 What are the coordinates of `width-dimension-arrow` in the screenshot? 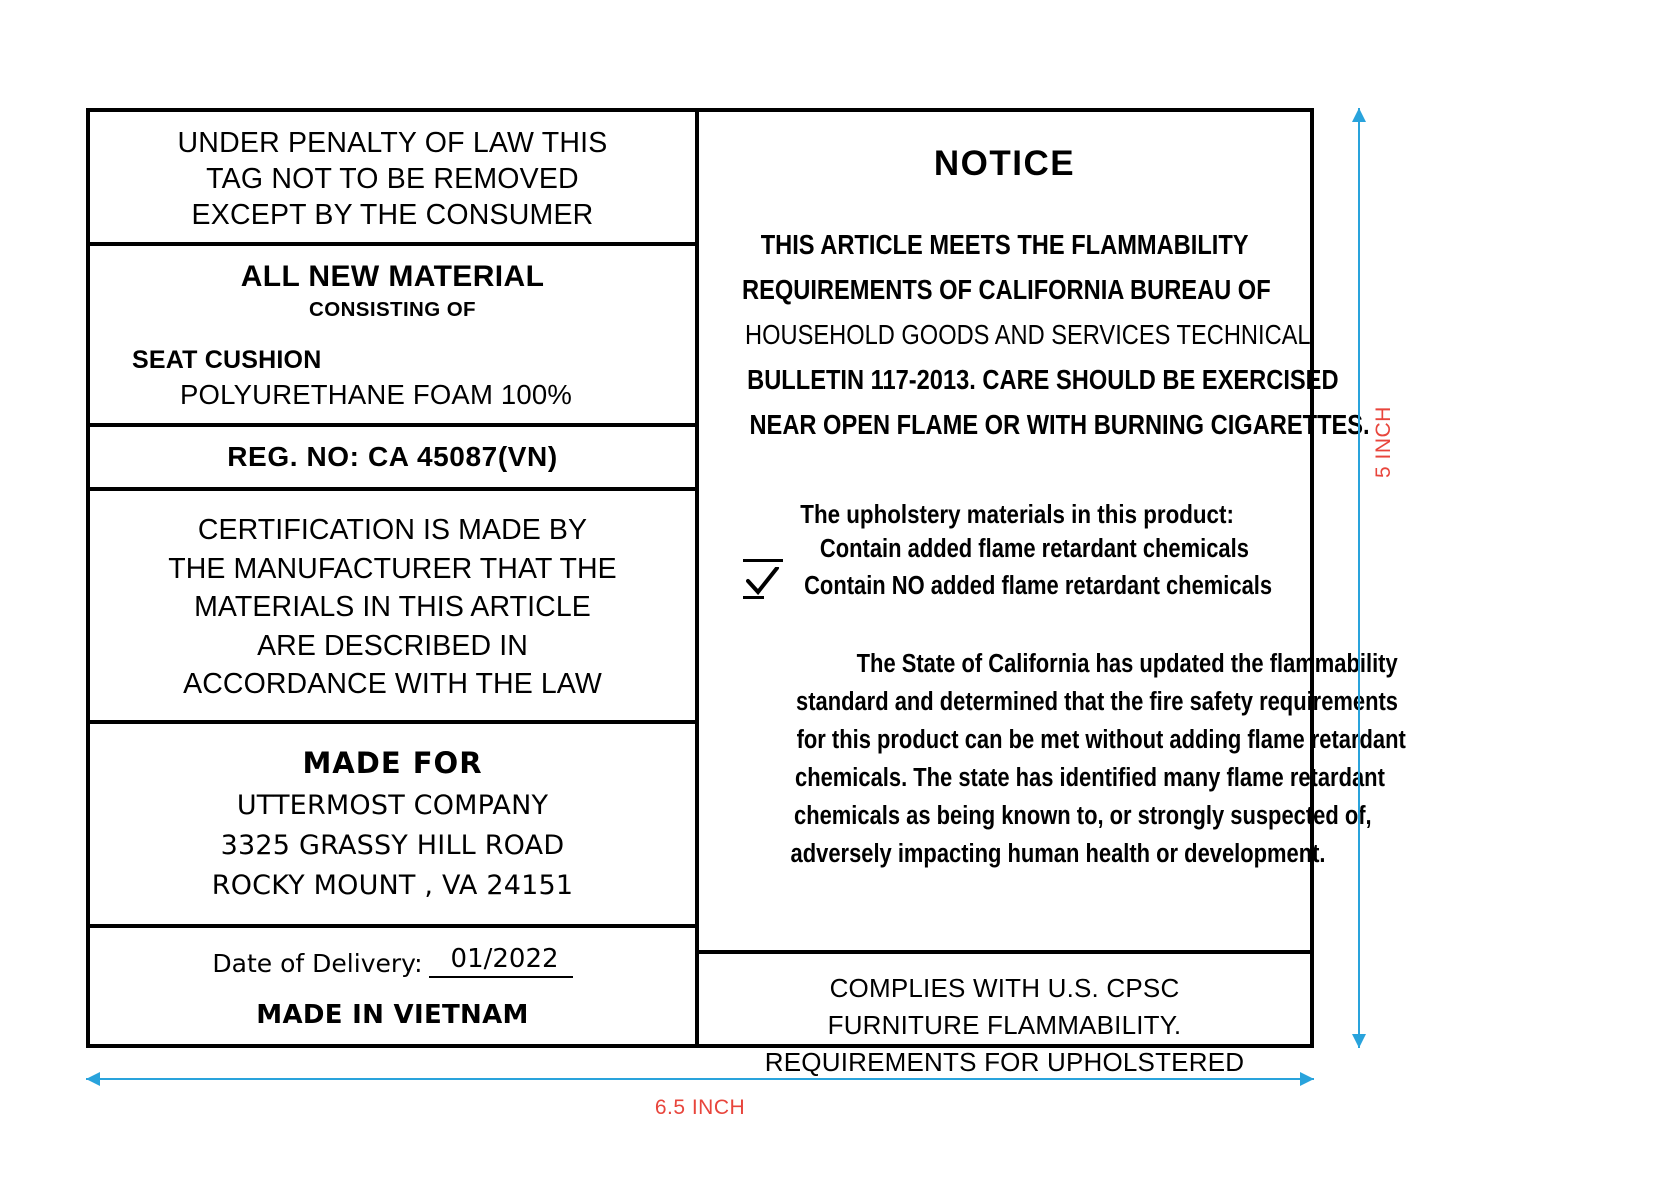 It's located at (700, 1079).